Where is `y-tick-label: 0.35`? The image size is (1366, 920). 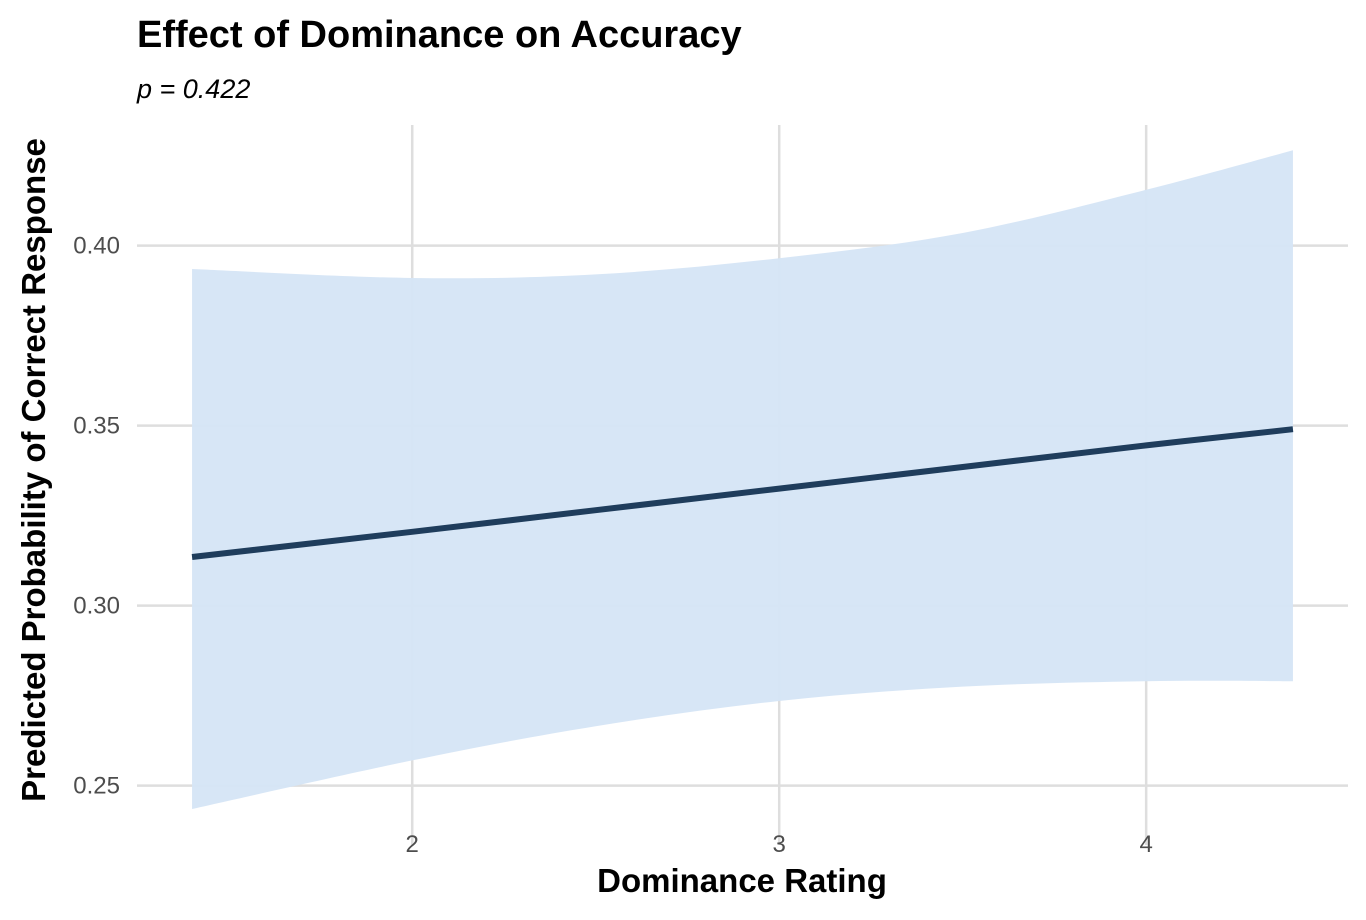 y-tick-label: 0.35 is located at coordinates (96, 426).